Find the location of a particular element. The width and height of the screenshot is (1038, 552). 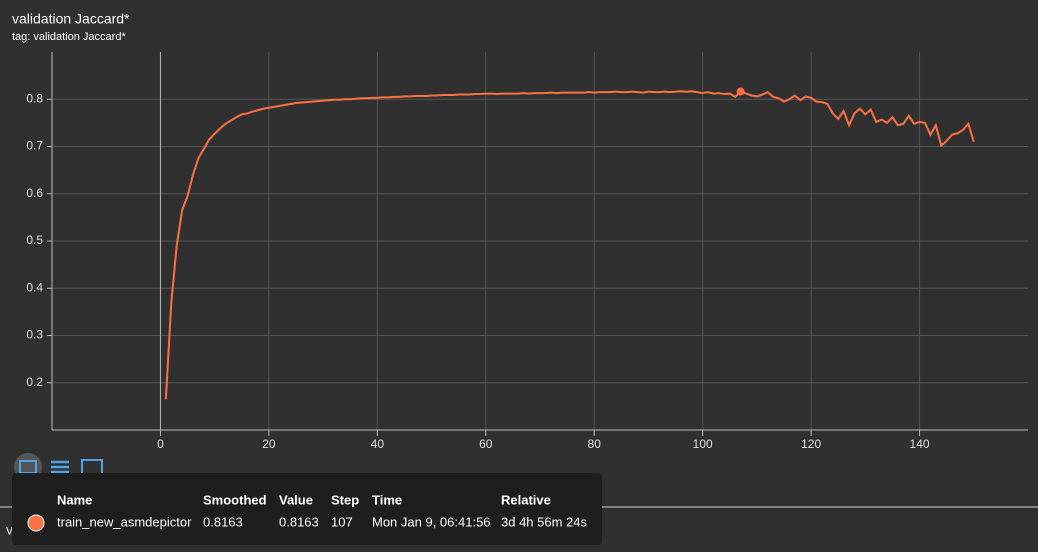

x-tick-label: 0 is located at coordinates (160, 444).